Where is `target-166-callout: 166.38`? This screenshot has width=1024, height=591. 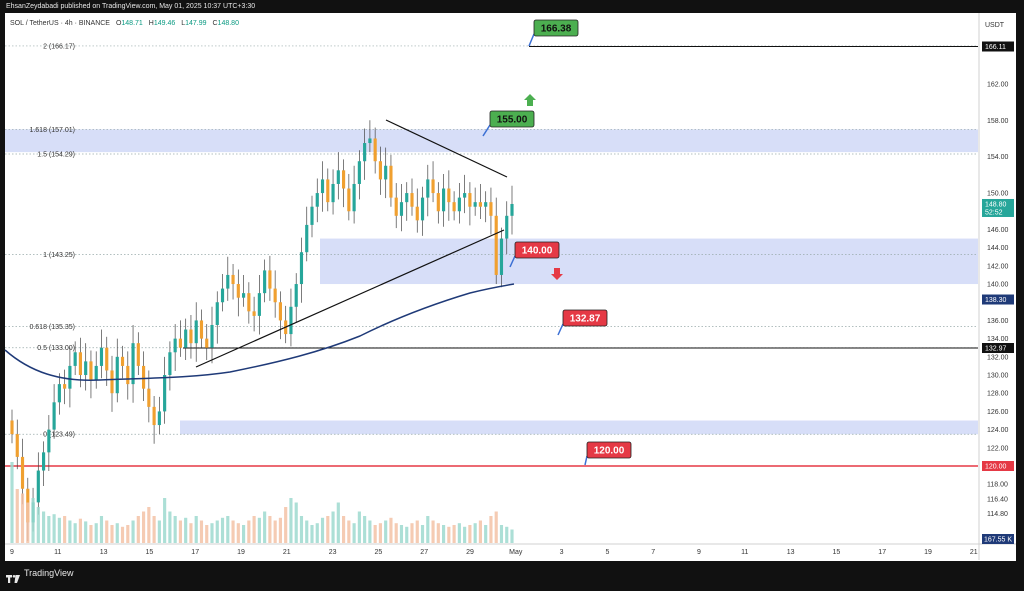 target-166-callout: 166.38 is located at coordinates (553, 33).